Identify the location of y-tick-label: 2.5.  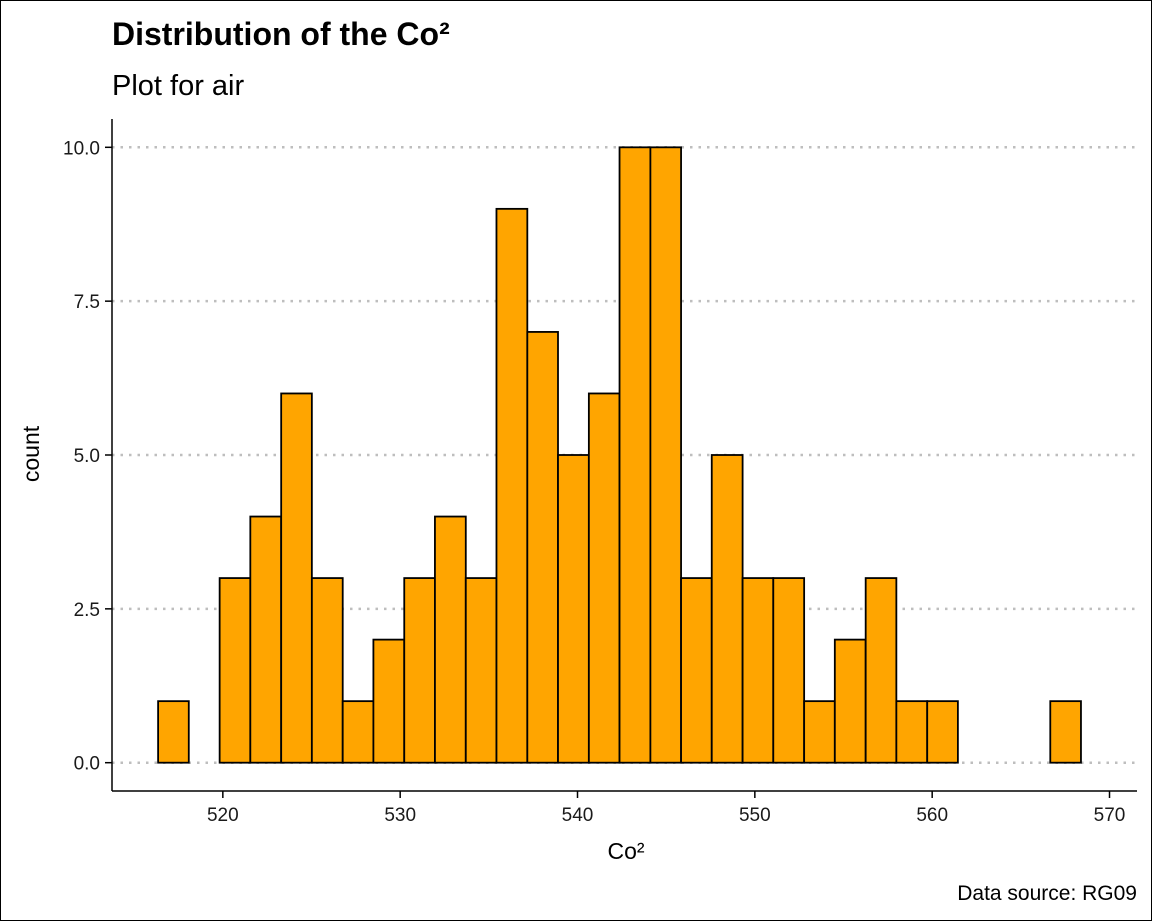
(87, 610).